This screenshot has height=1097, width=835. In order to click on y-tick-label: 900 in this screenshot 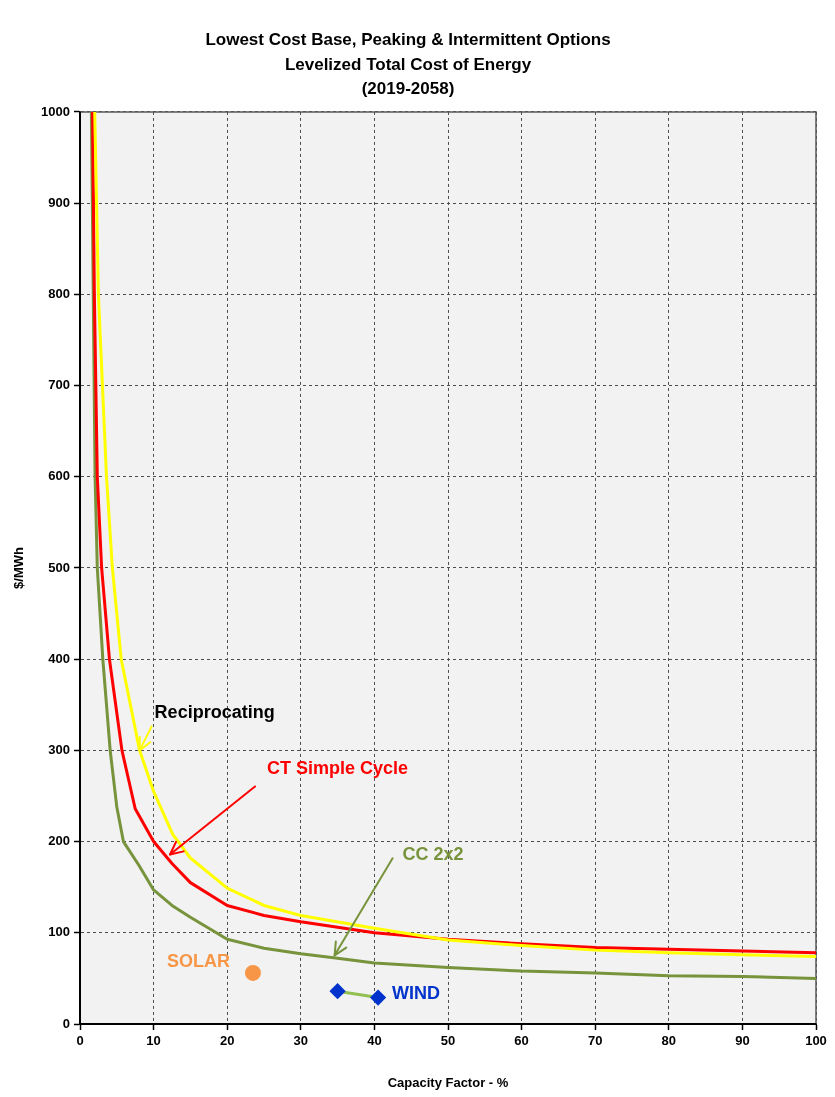, I will do `click(59, 202)`.